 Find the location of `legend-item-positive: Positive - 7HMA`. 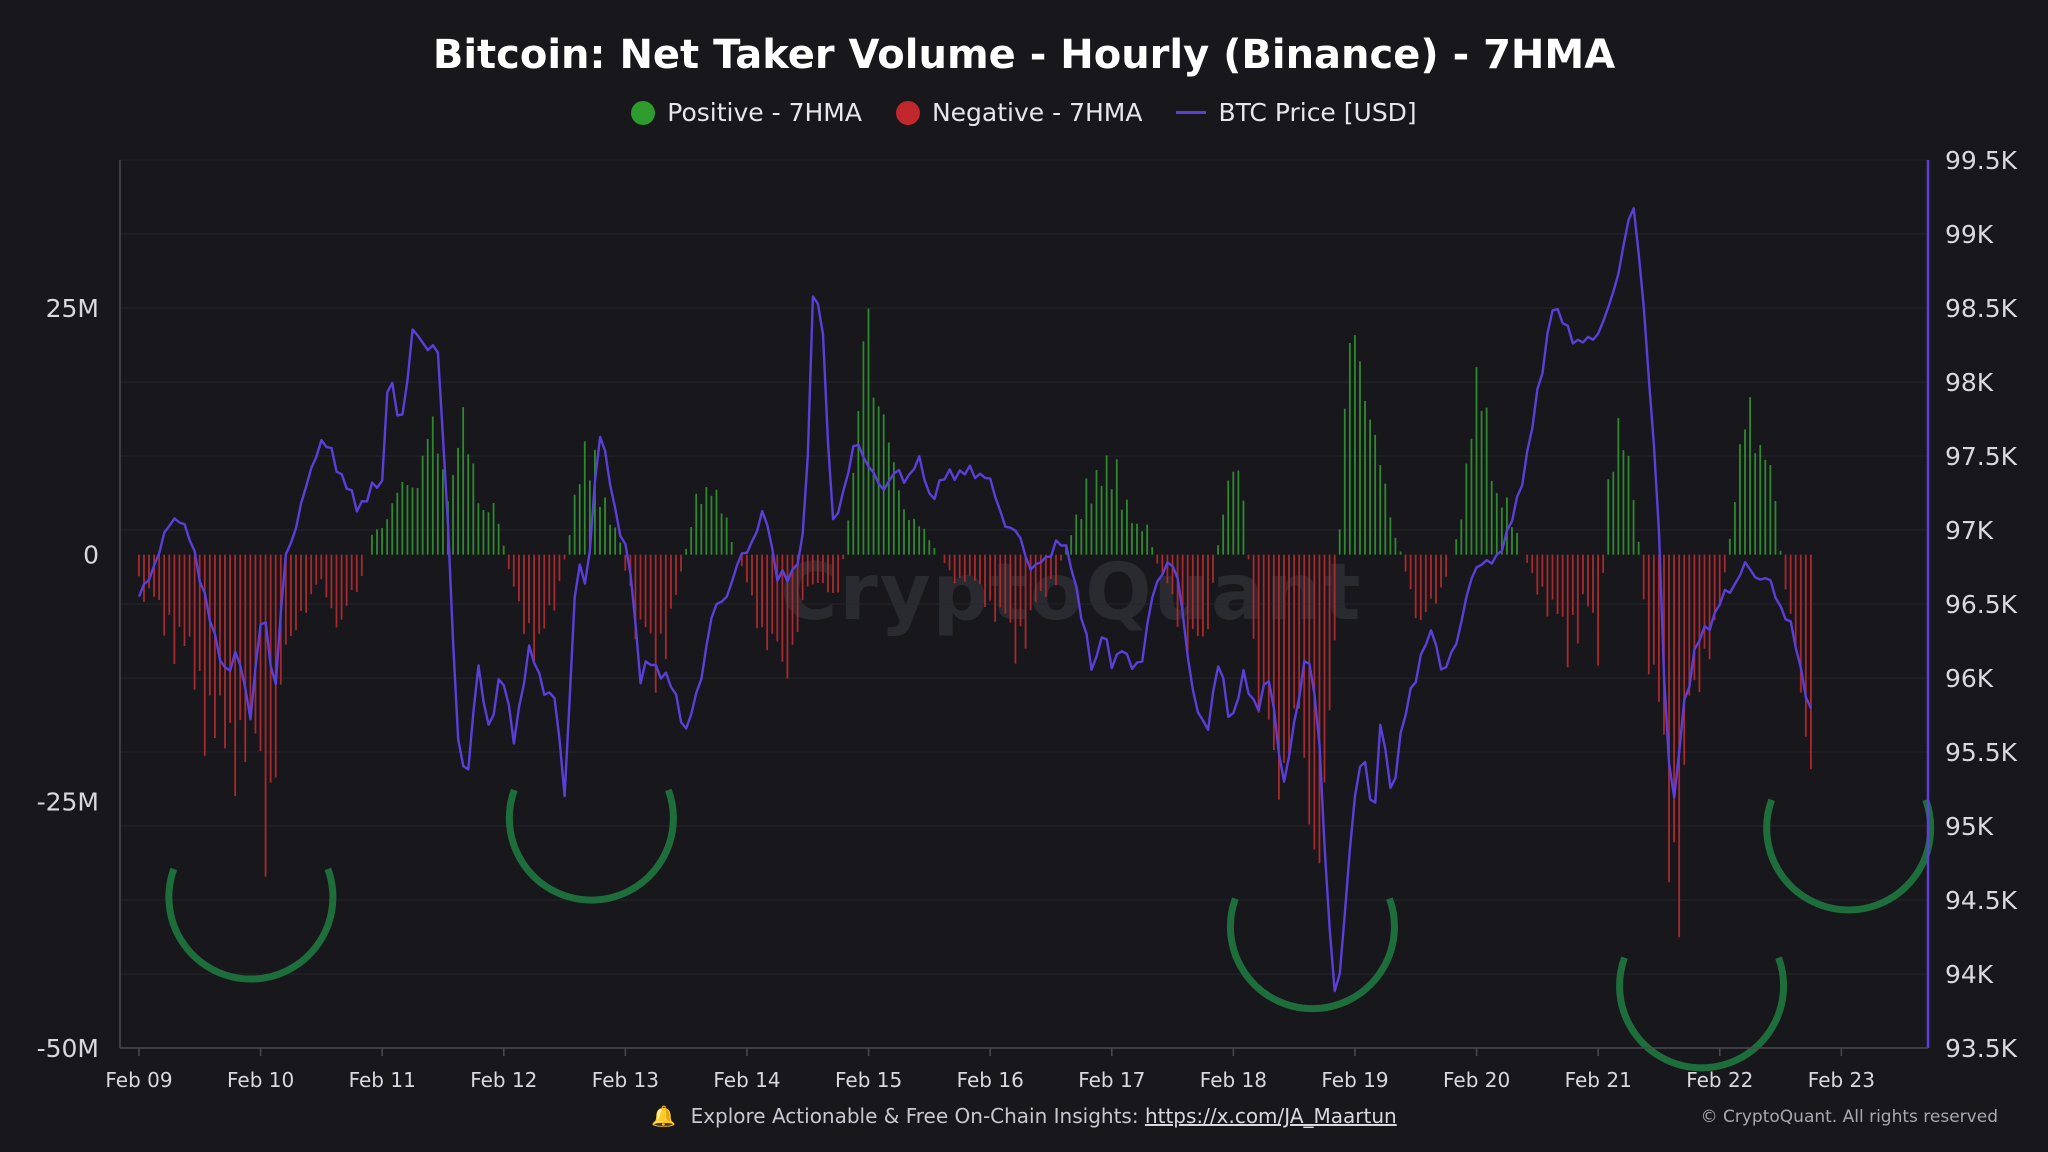

legend-item-positive: Positive - 7HMA is located at coordinates (746, 112).